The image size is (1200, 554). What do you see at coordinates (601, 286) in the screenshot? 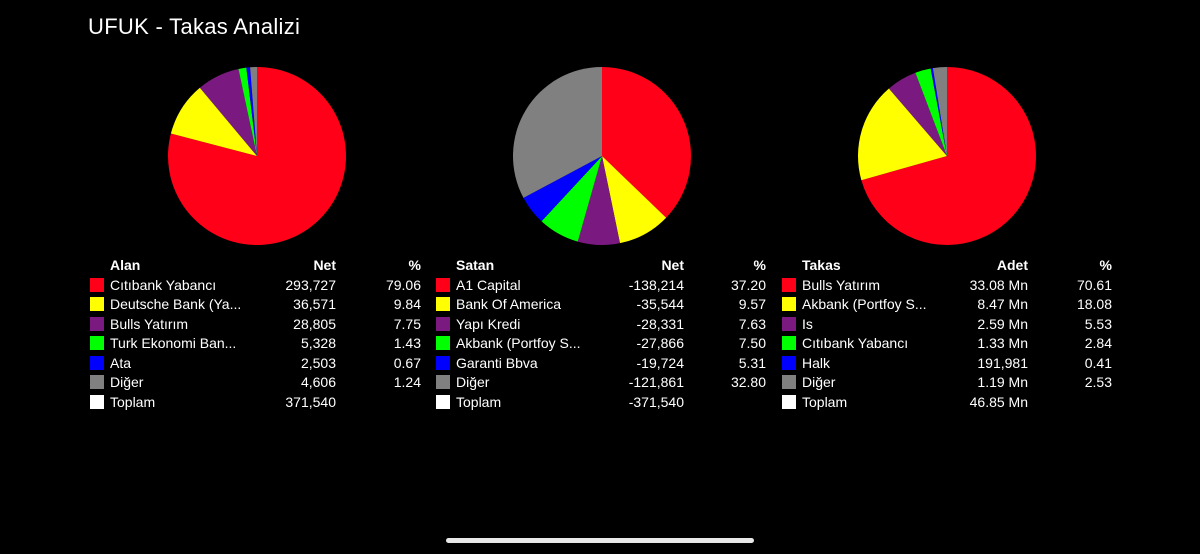
I see `legend-row: A1 Capital -138,214 37.20` at bounding box center [601, 286].